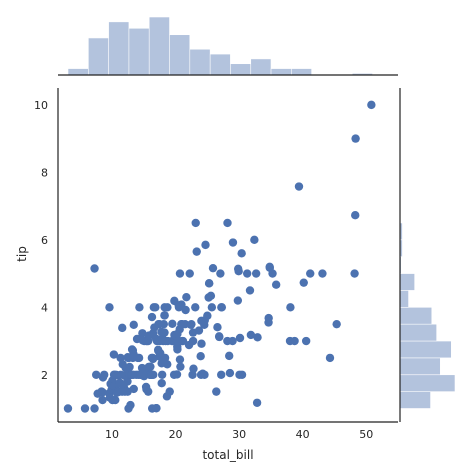  Describe the element at coordinates (41, 105) in the screenshot. I see `y-tick-label: 10` at that location.